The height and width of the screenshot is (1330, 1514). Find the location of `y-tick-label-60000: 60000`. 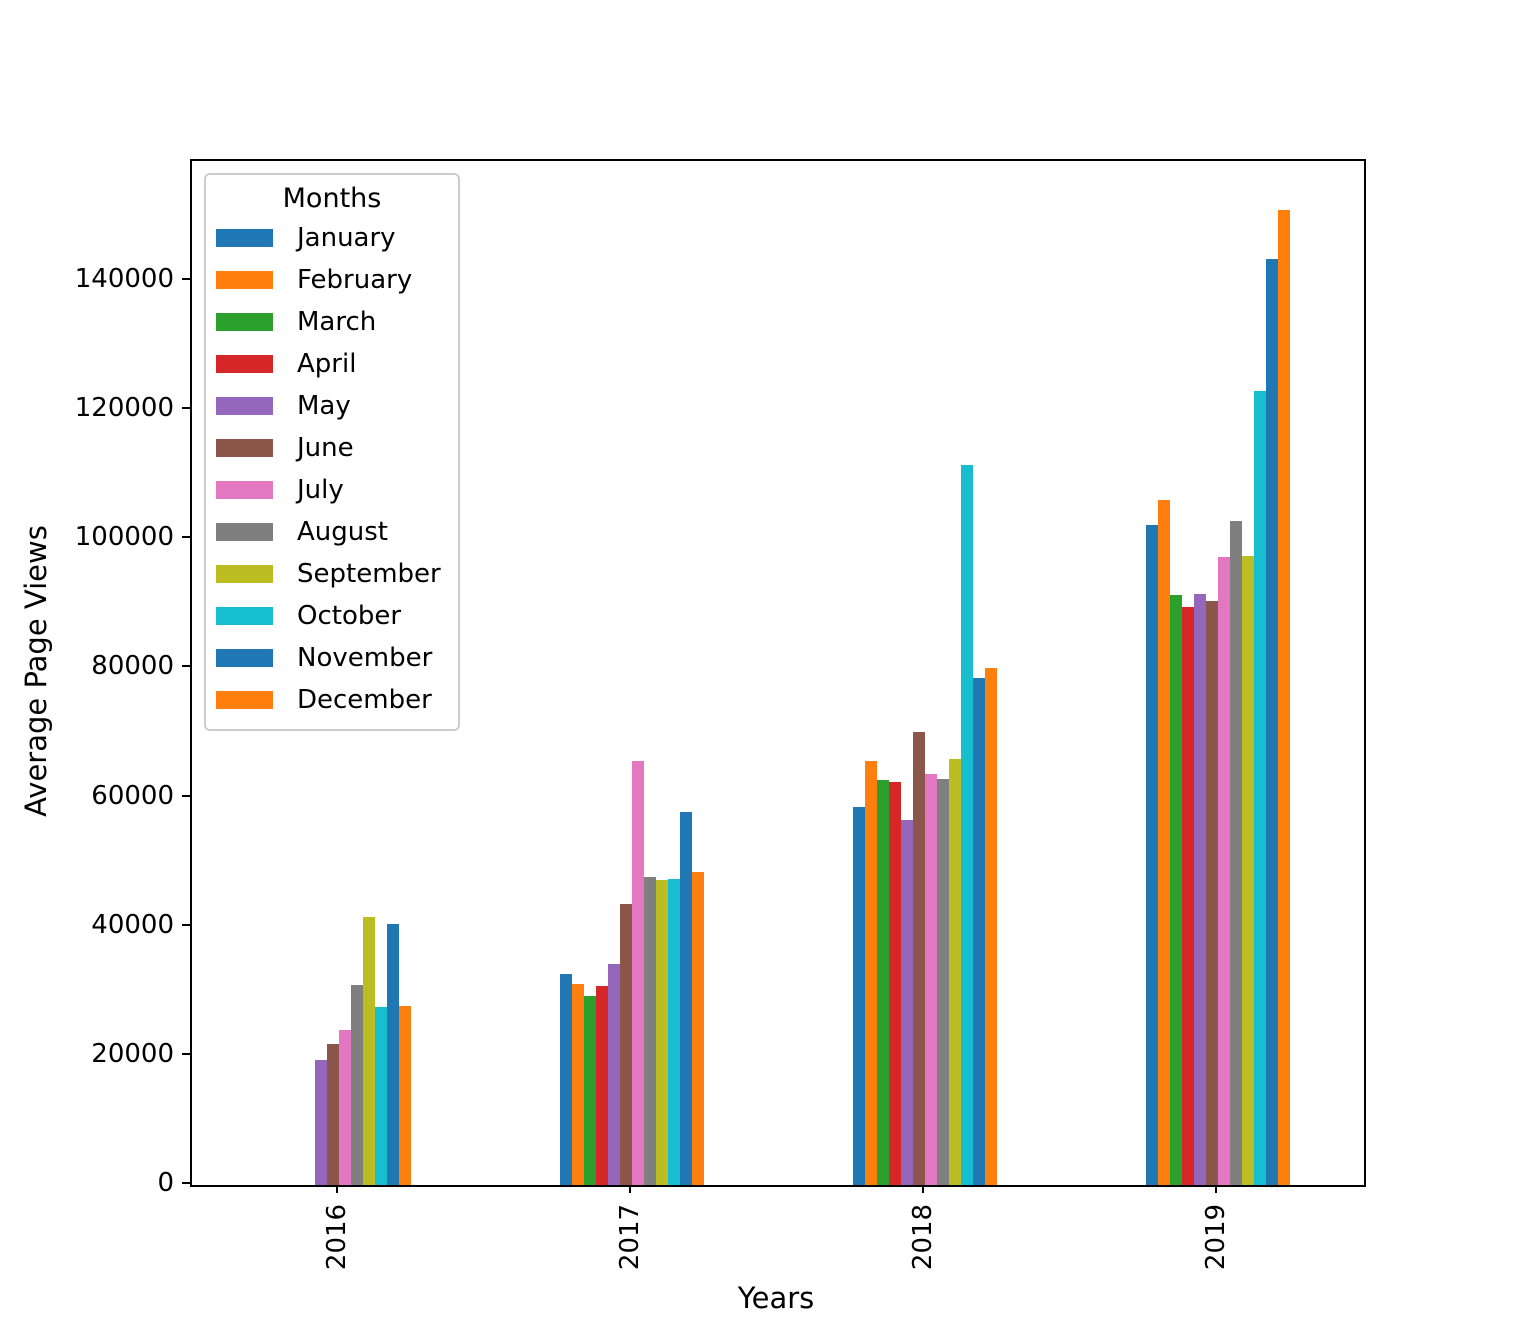

y-tick-label-60000: 60000 is located at coordinates (132, 795).